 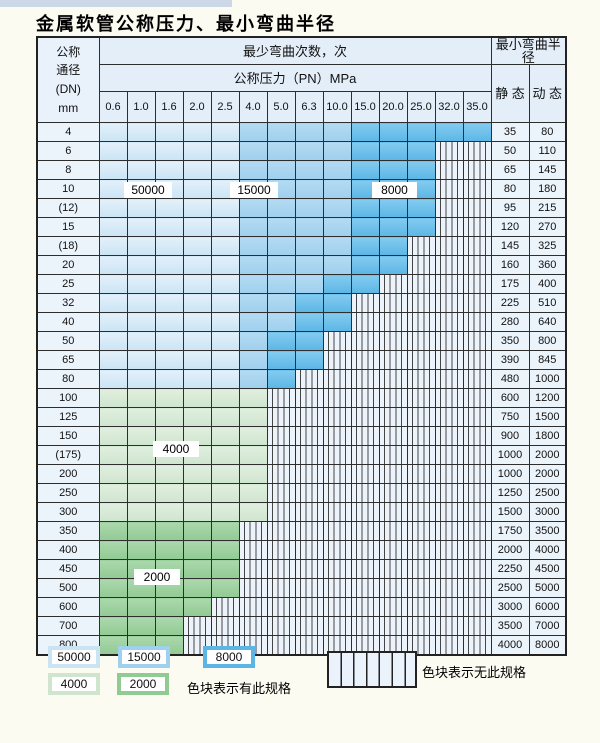 What do you see at coordinates (301, 512) in the screenshot?
I see `table-row: 300 1500 3000` at bounding box center [301, 512].